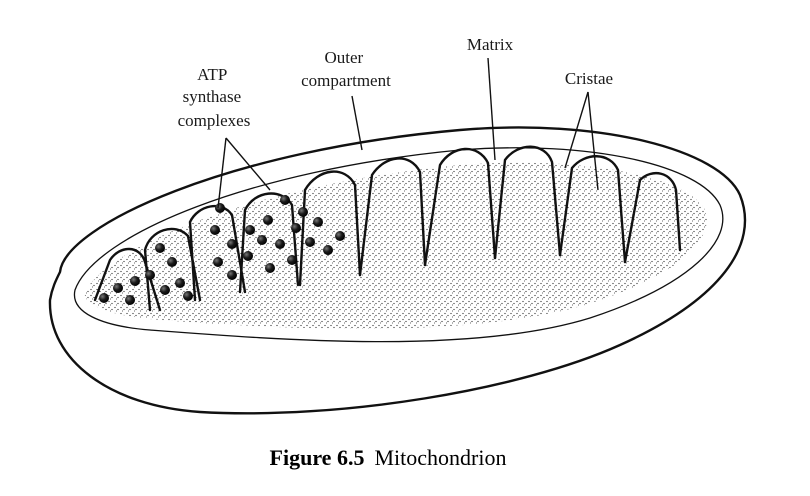 This screenshot has height=496, width=810. I want to click on atp-label-line-3: complexes, so click(214, 120).